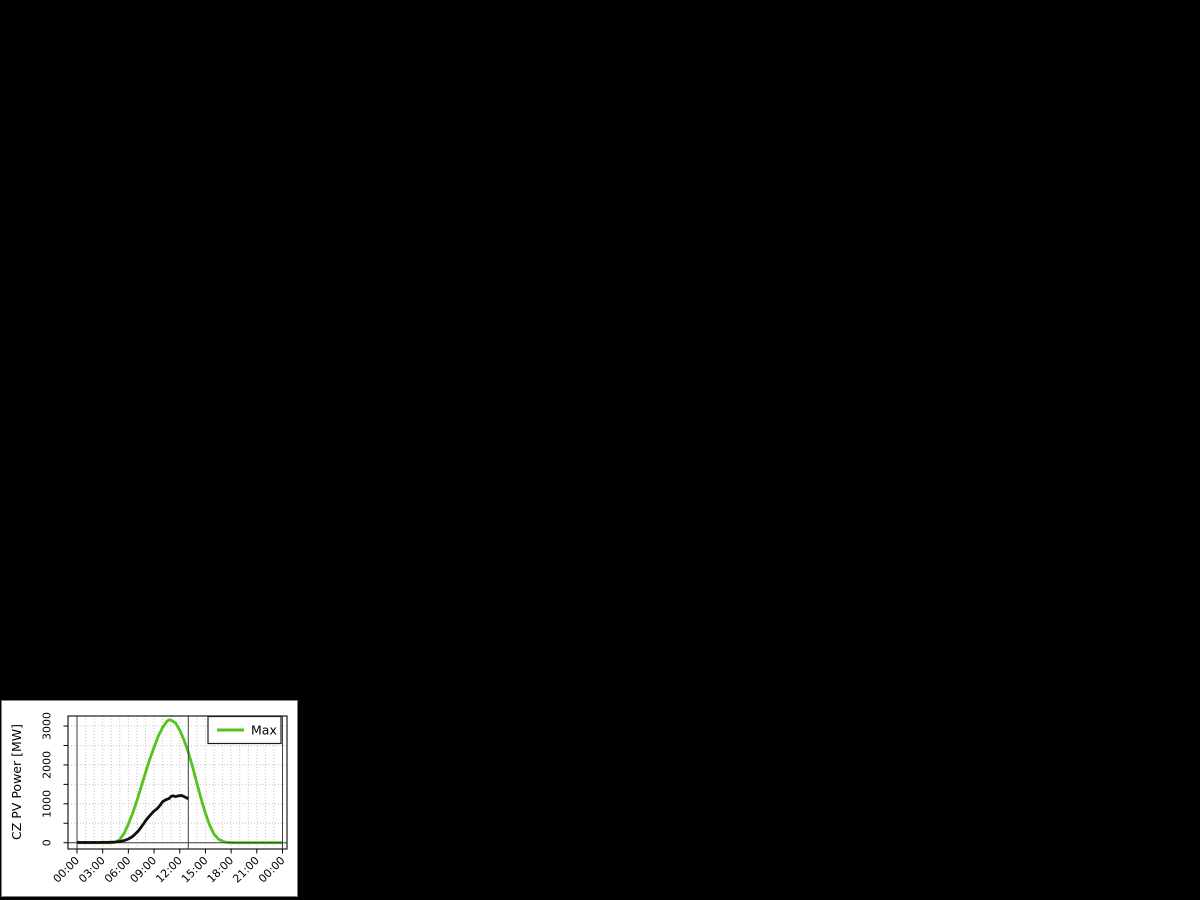 The height and width of the screenshot is (900, 1200). What do you see at coordinates (195, 870) in the screenshot?
I see `x-tick-label: 15:00` at bounding box center [195, 870].